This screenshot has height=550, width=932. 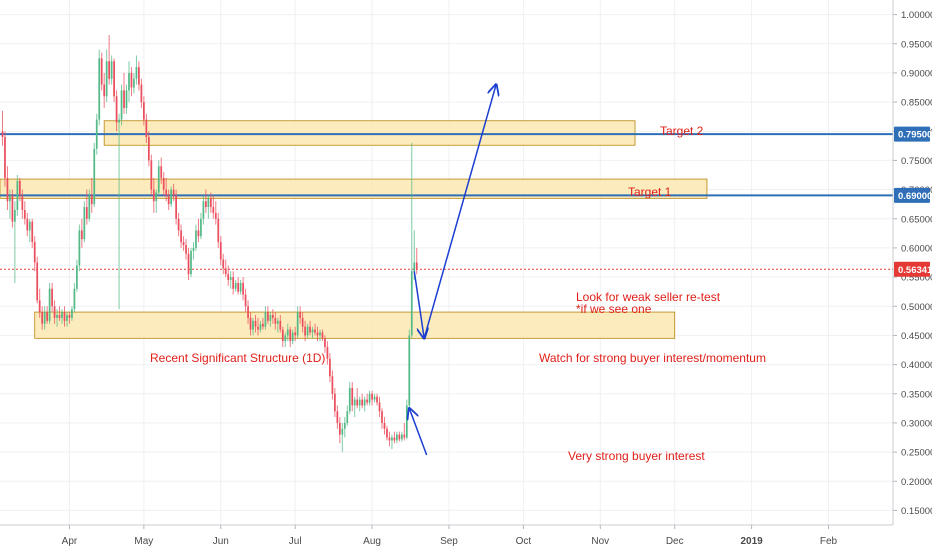 I want to click on y-tick-label: 0.50000, so click(x=916, y=307).